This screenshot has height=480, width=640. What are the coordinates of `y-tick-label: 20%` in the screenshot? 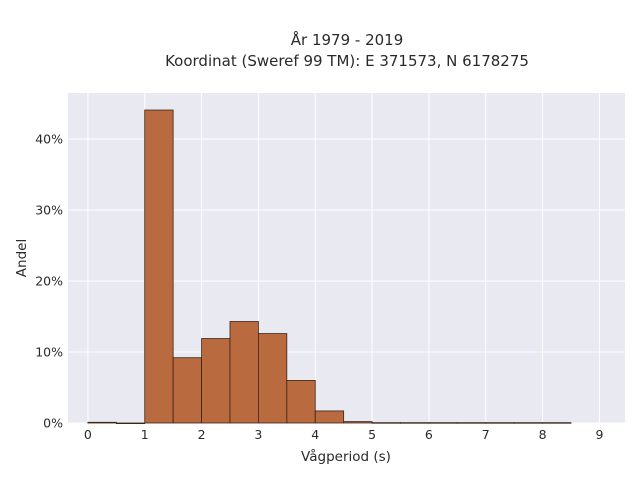 It's located at (49, 281).